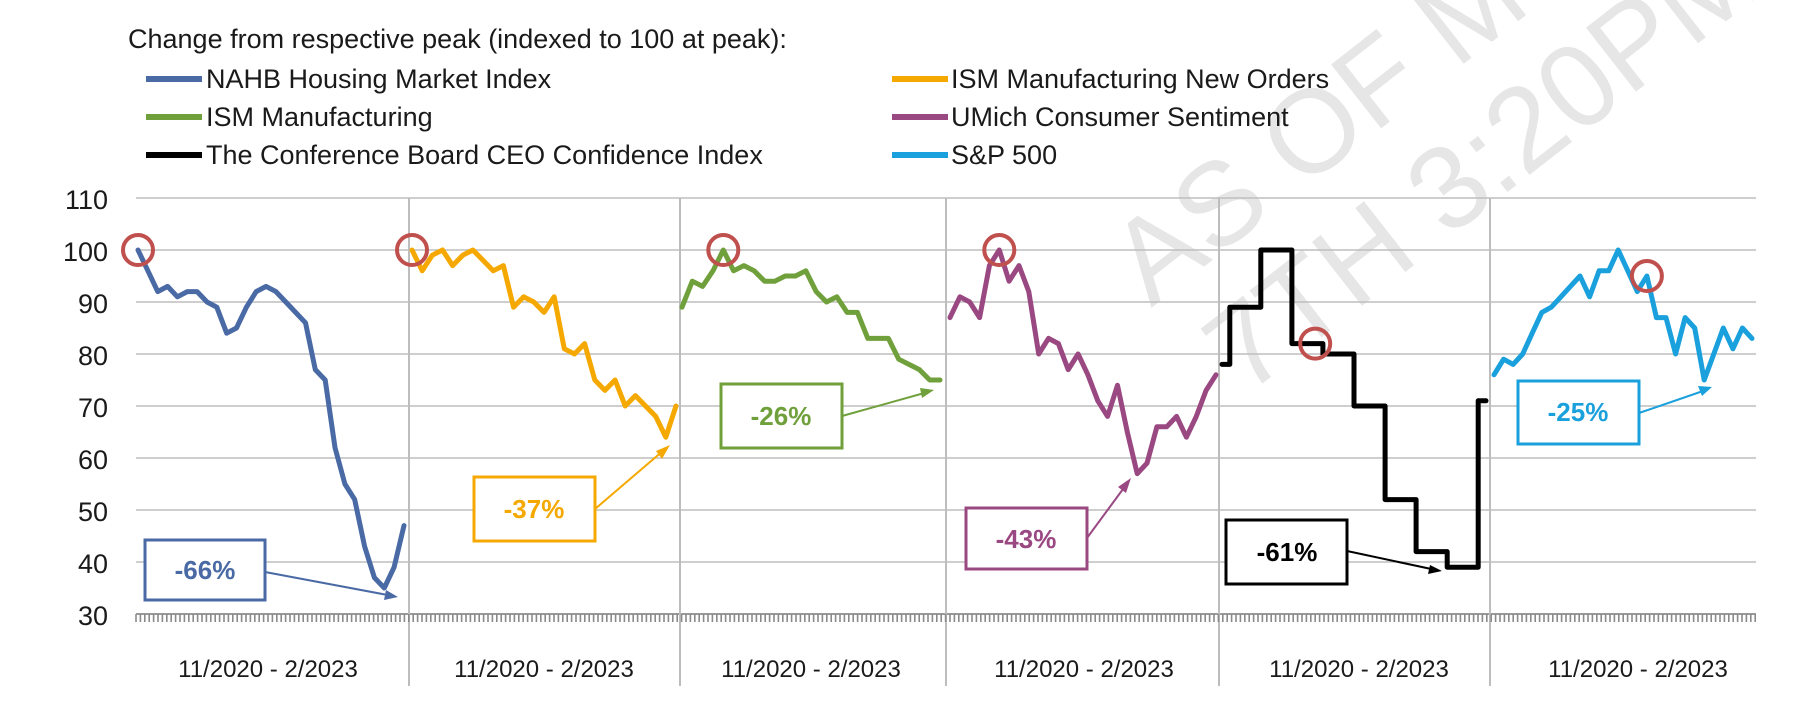  I want to click on legend-item-umich: UMich Consumer Sentiment, so click(1090, 117).